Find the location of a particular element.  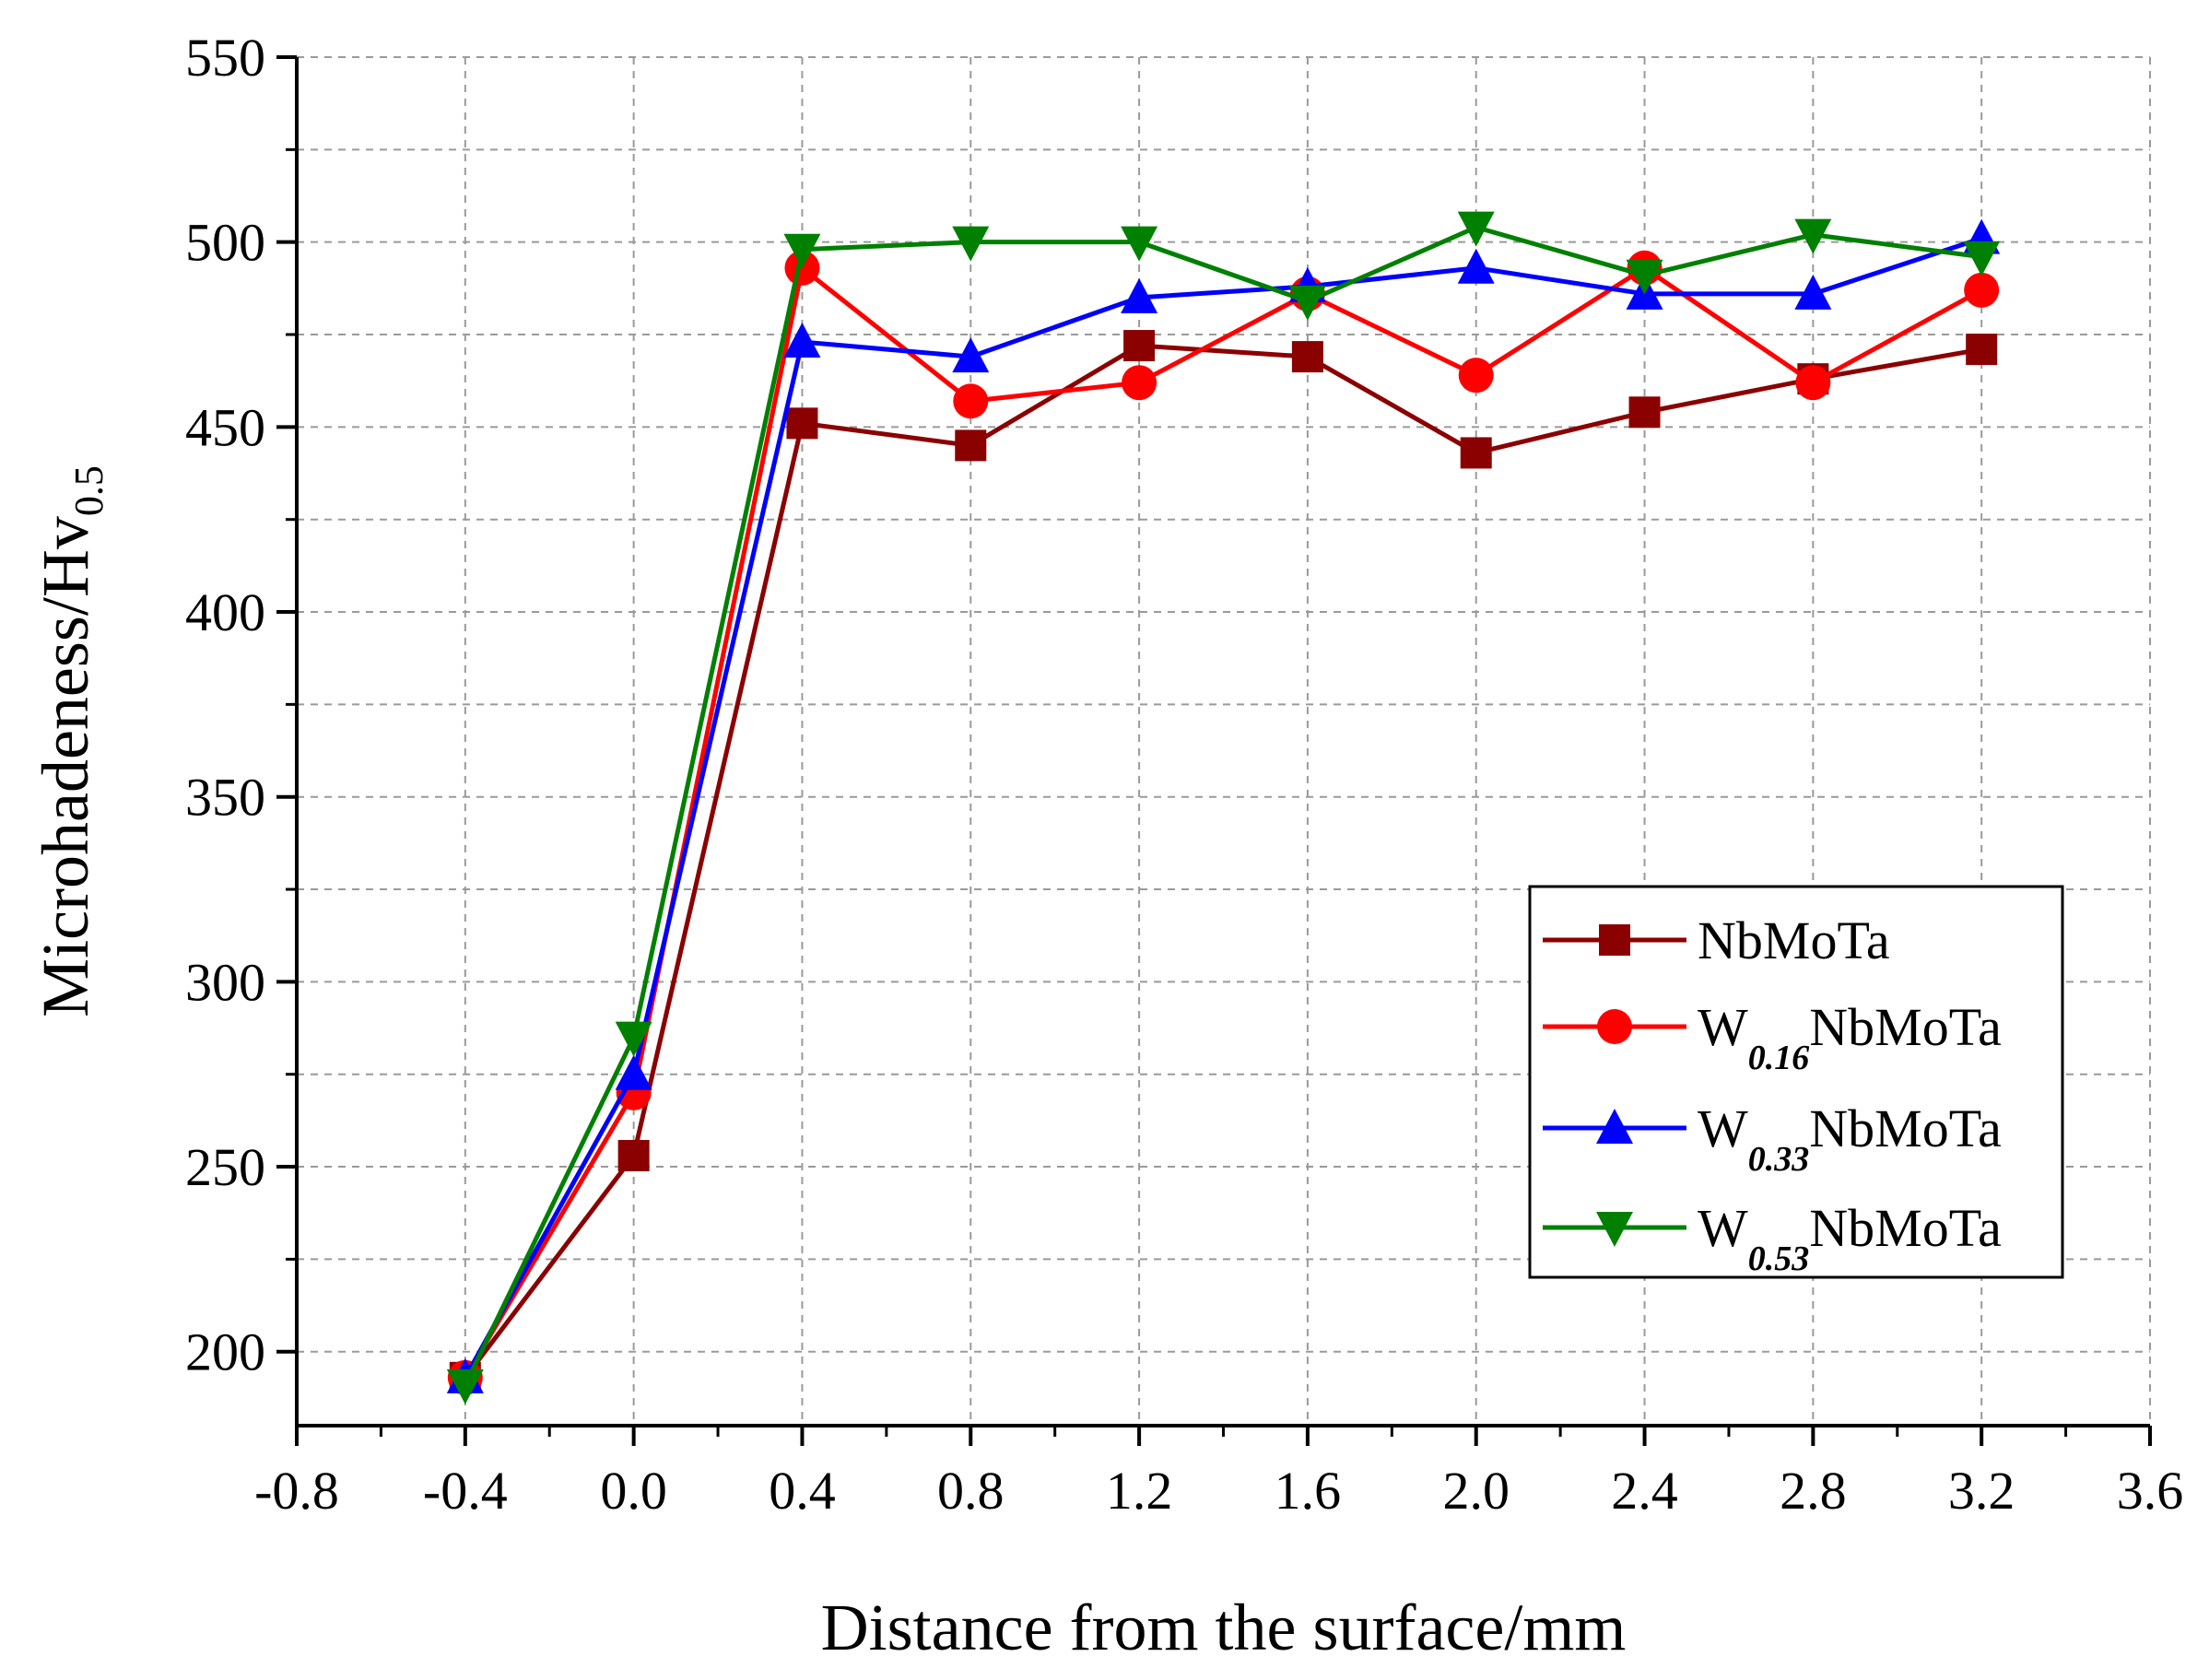

legend-label: W0.16NbMoTa is located at coordinates (1850, 1037).